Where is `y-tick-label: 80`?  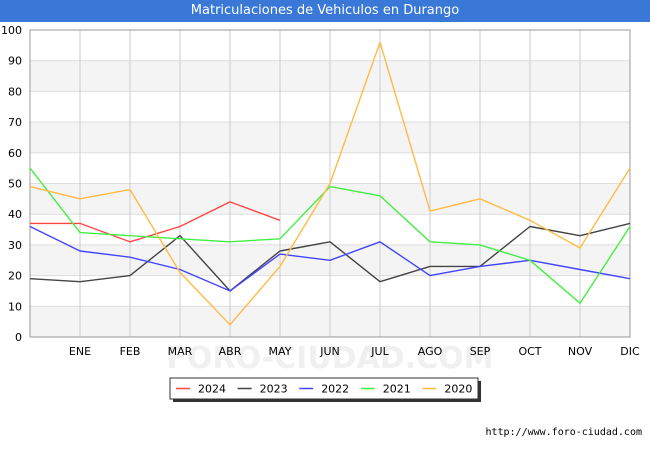
y-tick-label: 80 is located at coordinates (15, 91).